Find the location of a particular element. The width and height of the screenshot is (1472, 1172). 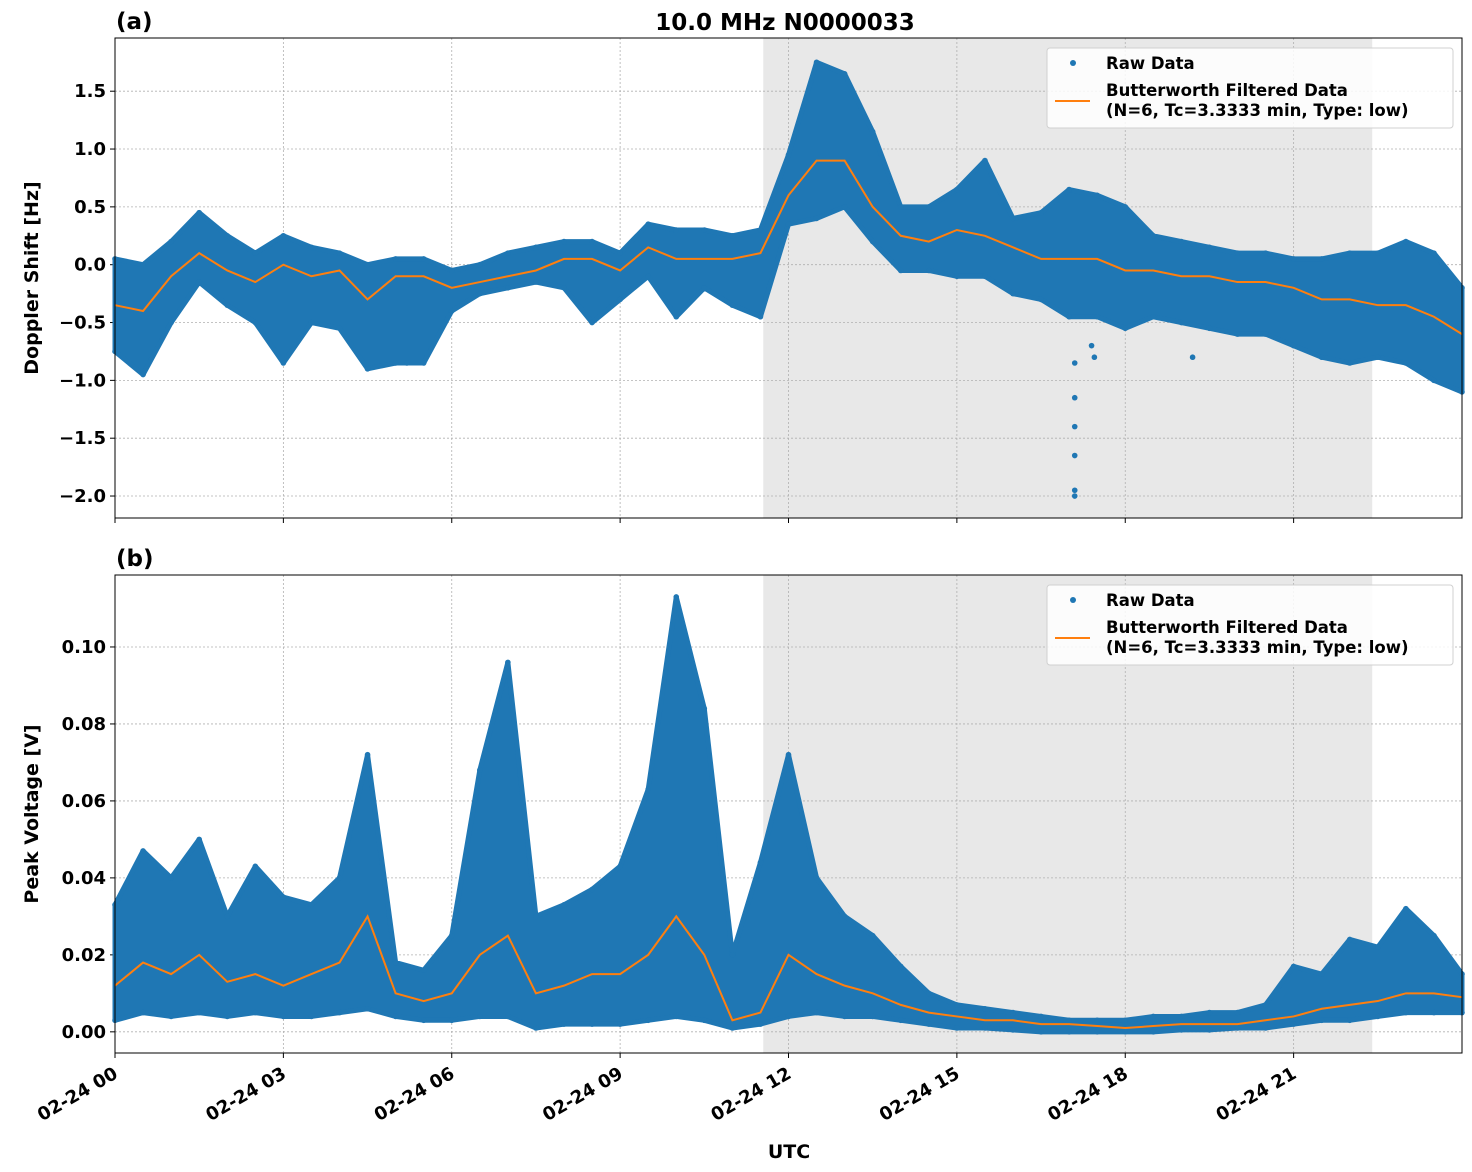

x-tick-label: 02-24 12 is located at coordinates (751, 1094).